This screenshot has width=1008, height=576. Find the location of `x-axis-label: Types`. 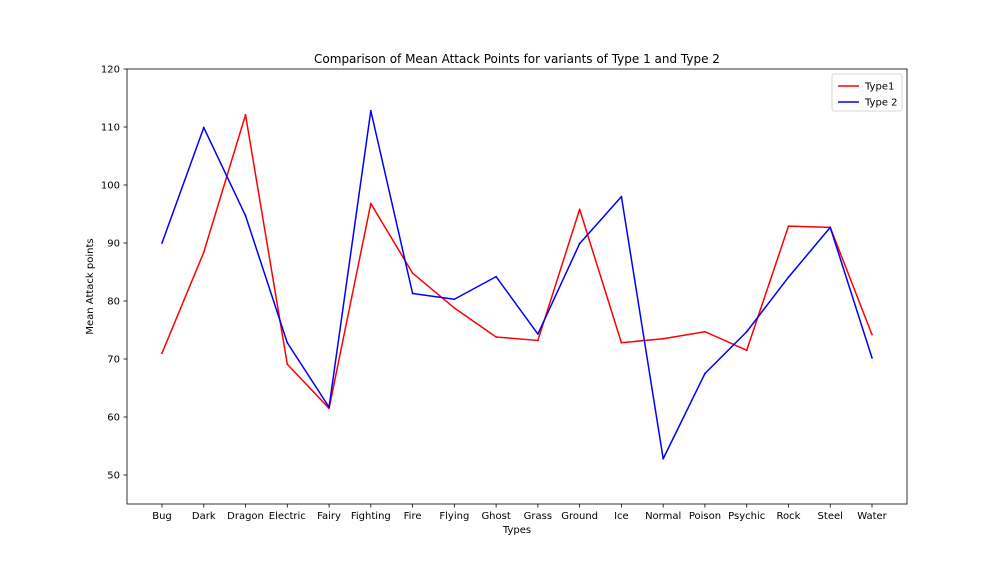

x-axis-label: Types is located at coordinates (516, 530).